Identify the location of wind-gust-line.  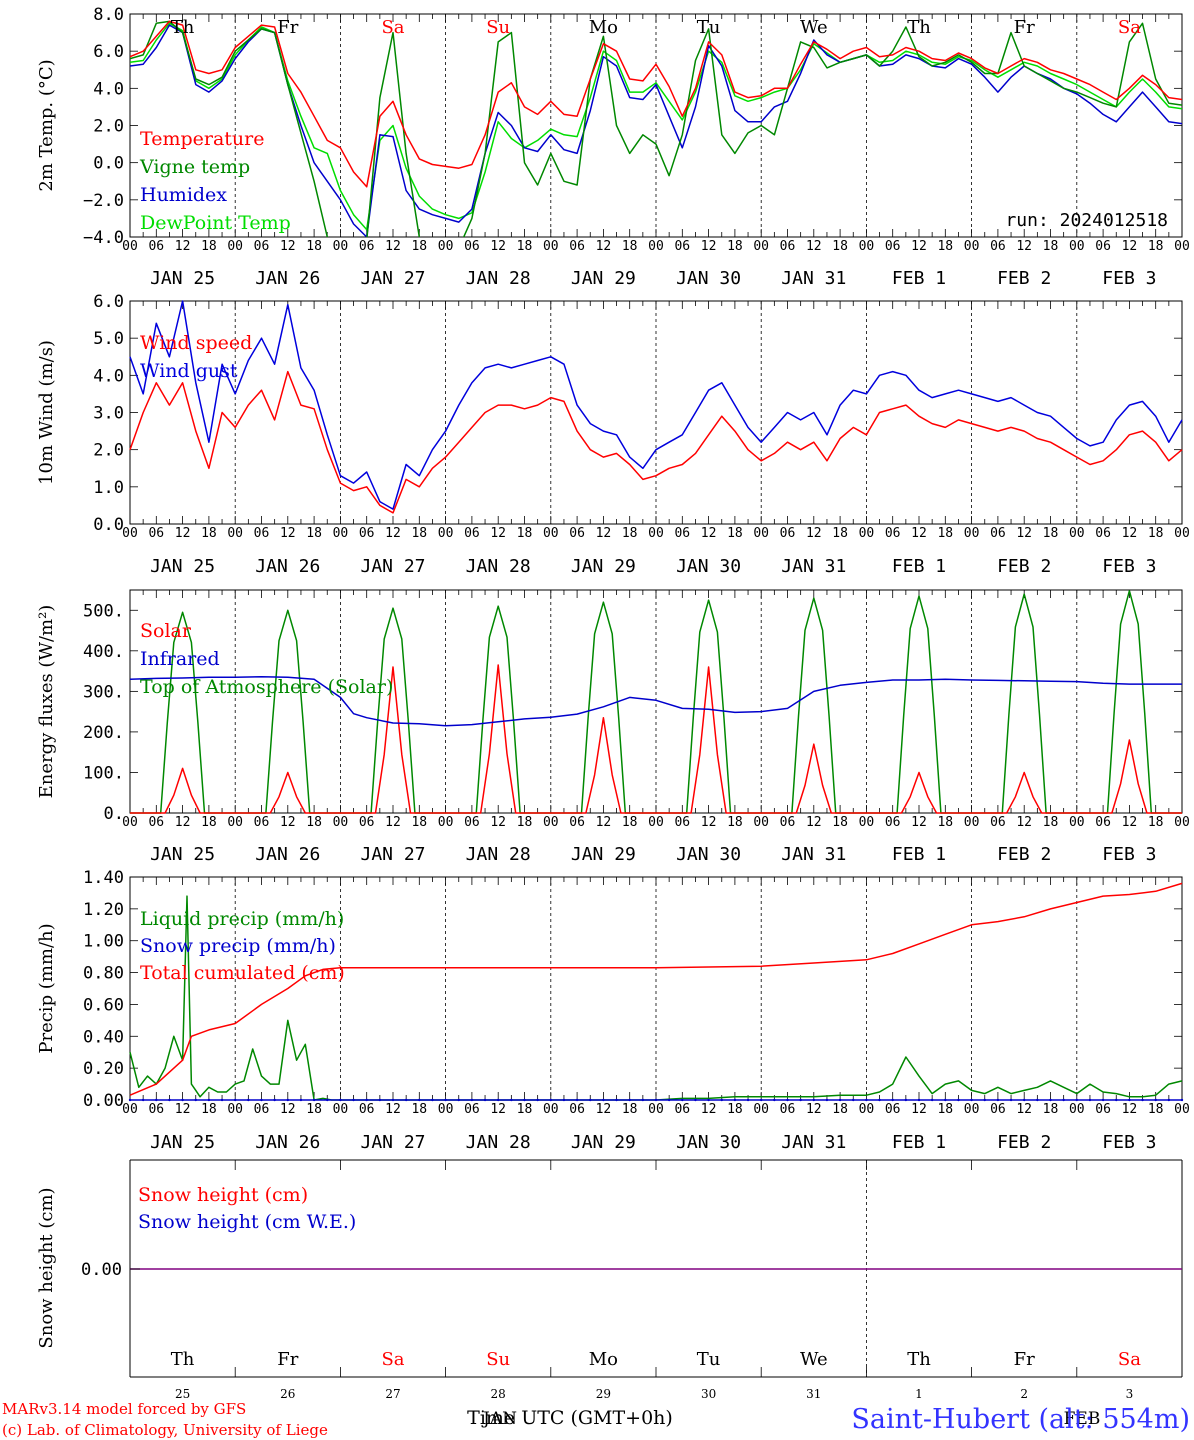
(656, 405).